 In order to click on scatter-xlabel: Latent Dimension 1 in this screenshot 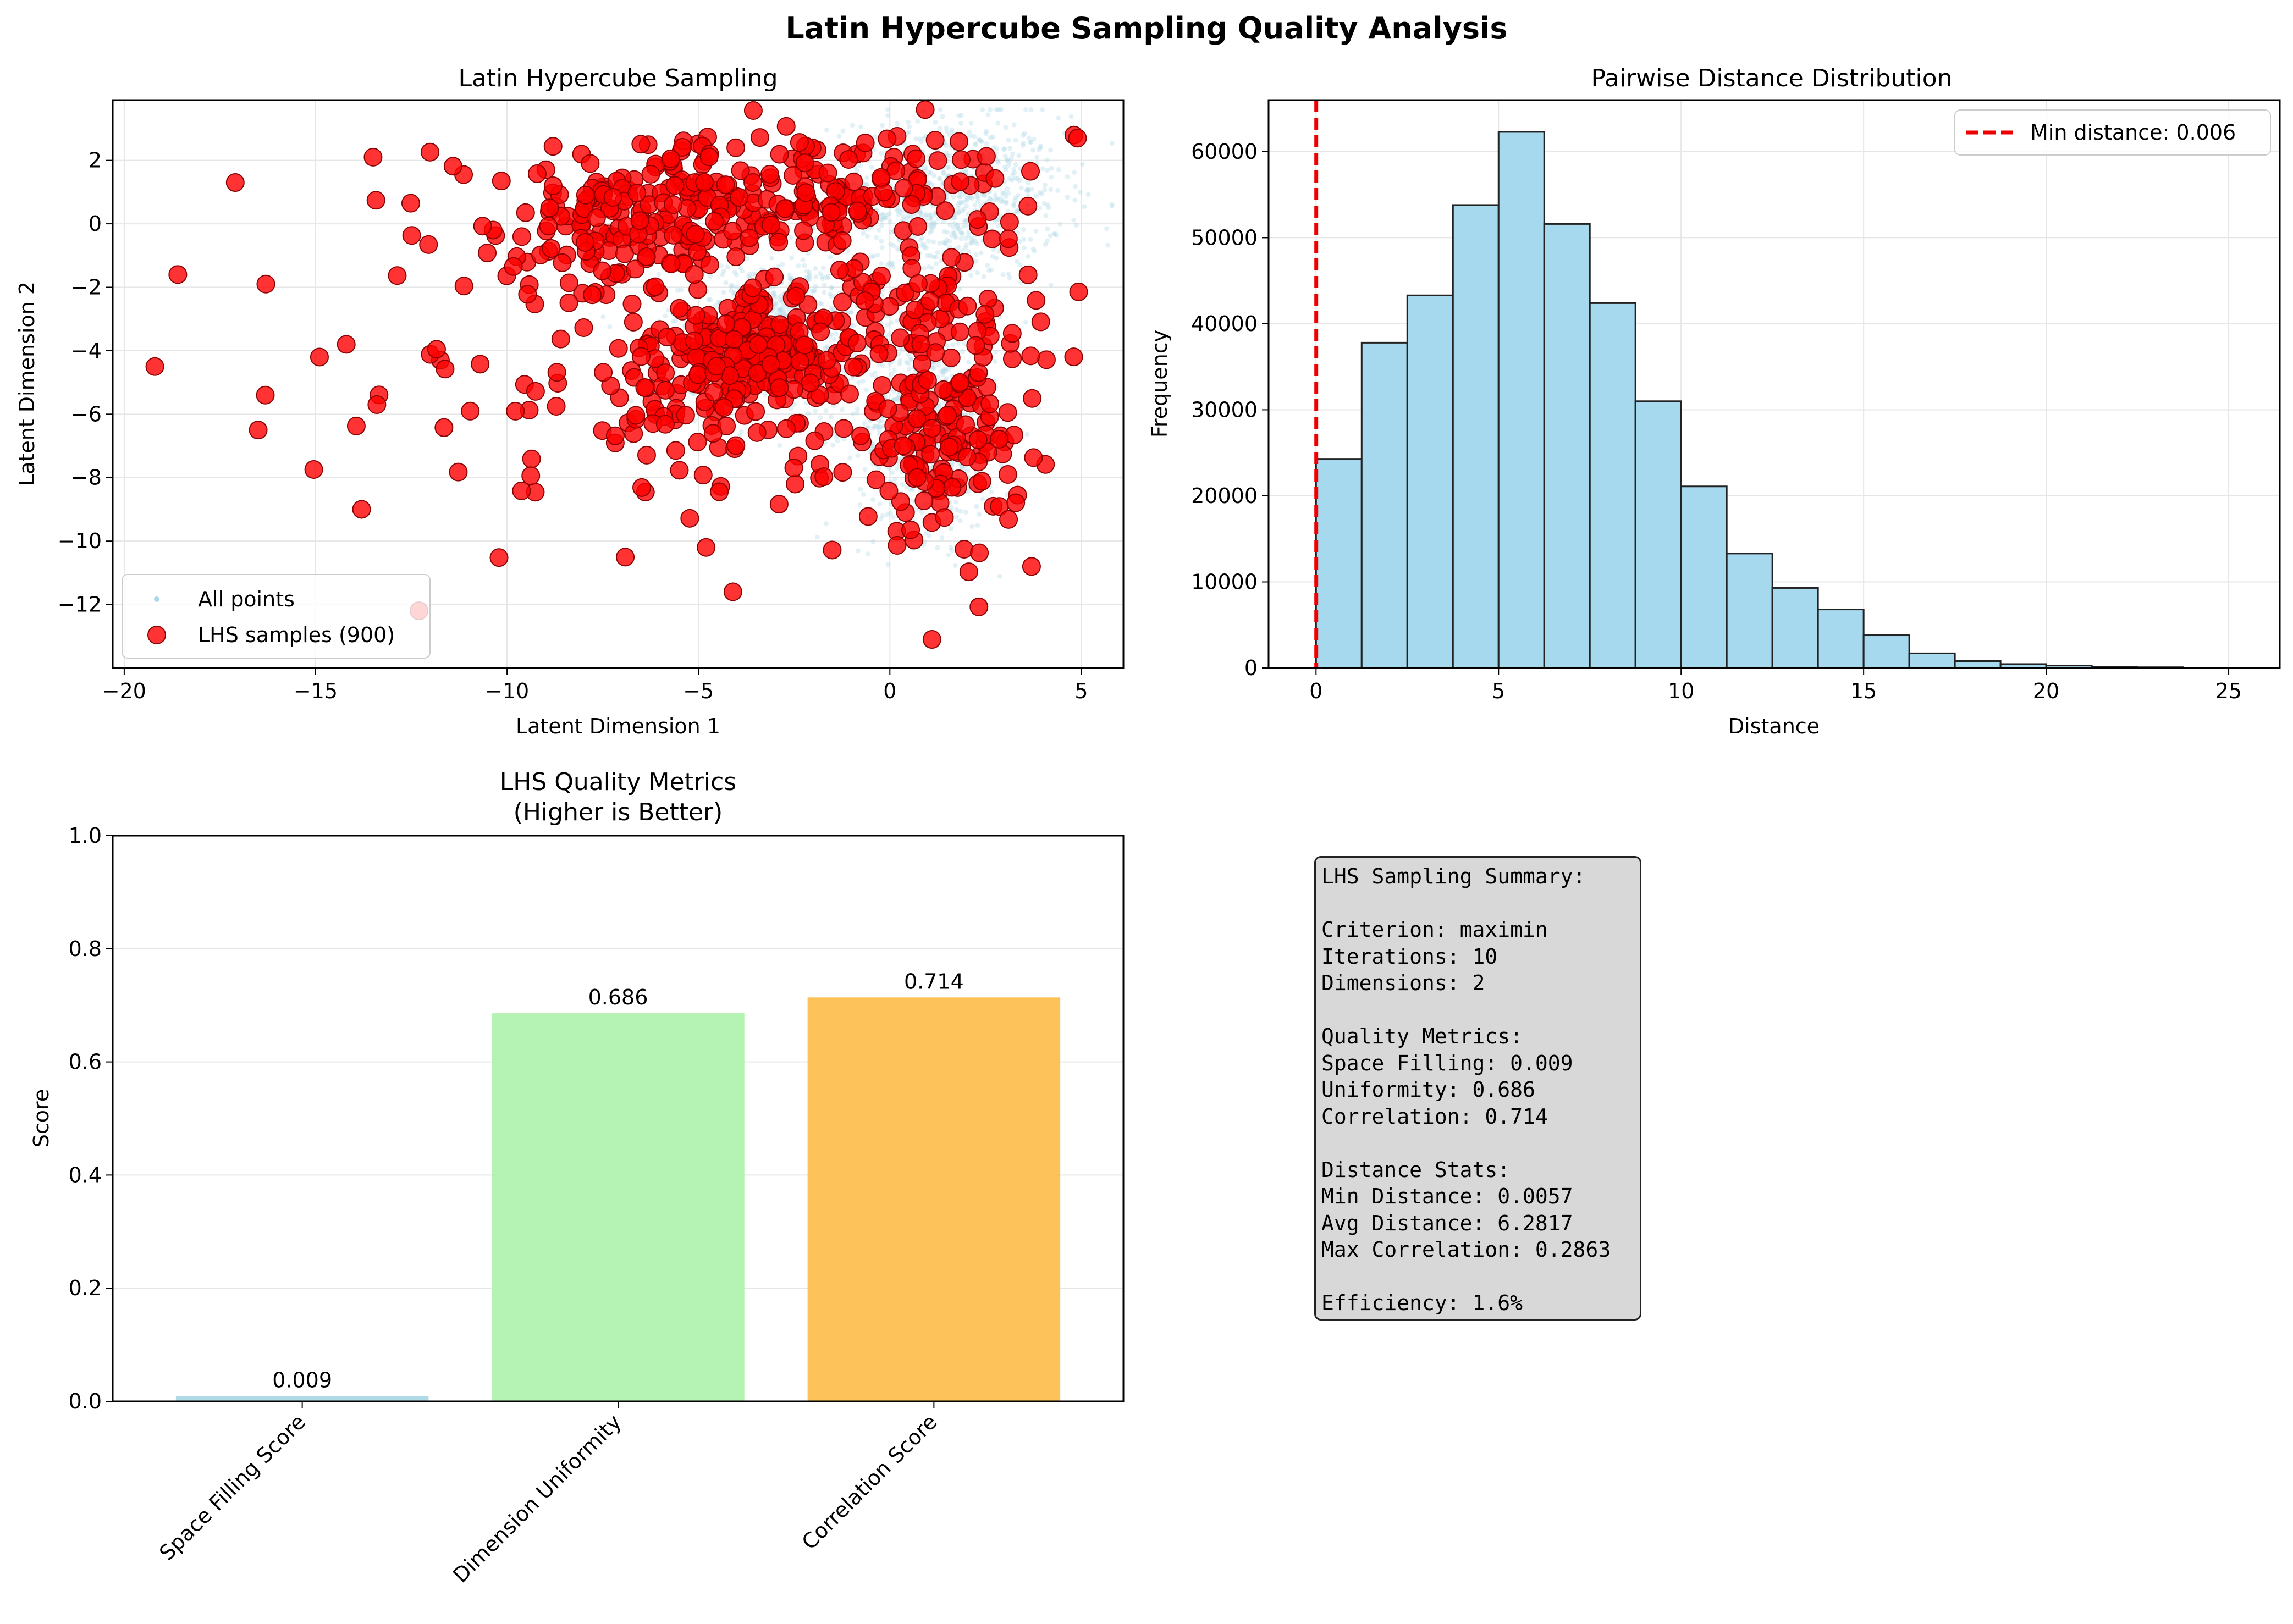, I will do `click(618, 726)`.